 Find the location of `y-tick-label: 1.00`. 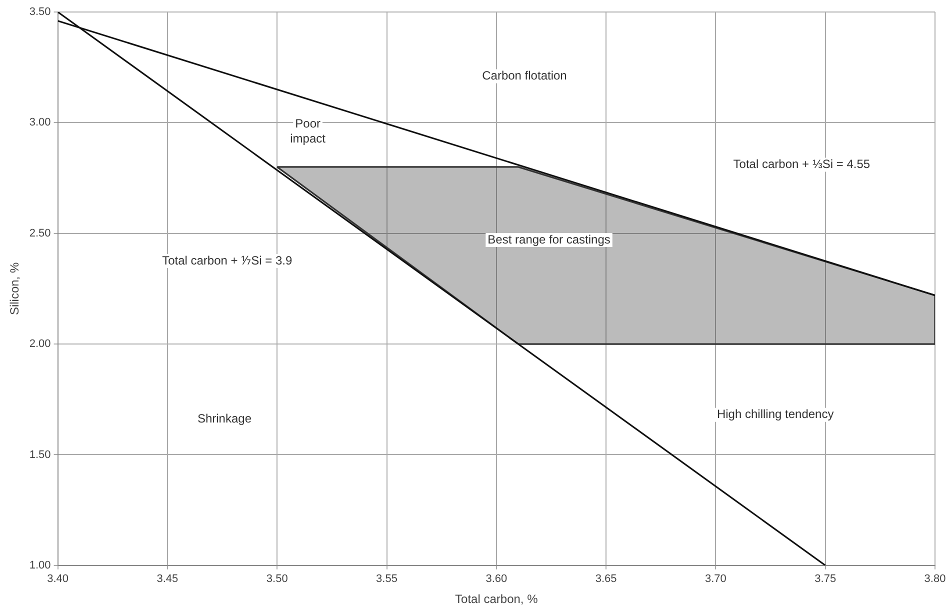

y-tick-label: 1.00 is located at coordinates (40, 565).